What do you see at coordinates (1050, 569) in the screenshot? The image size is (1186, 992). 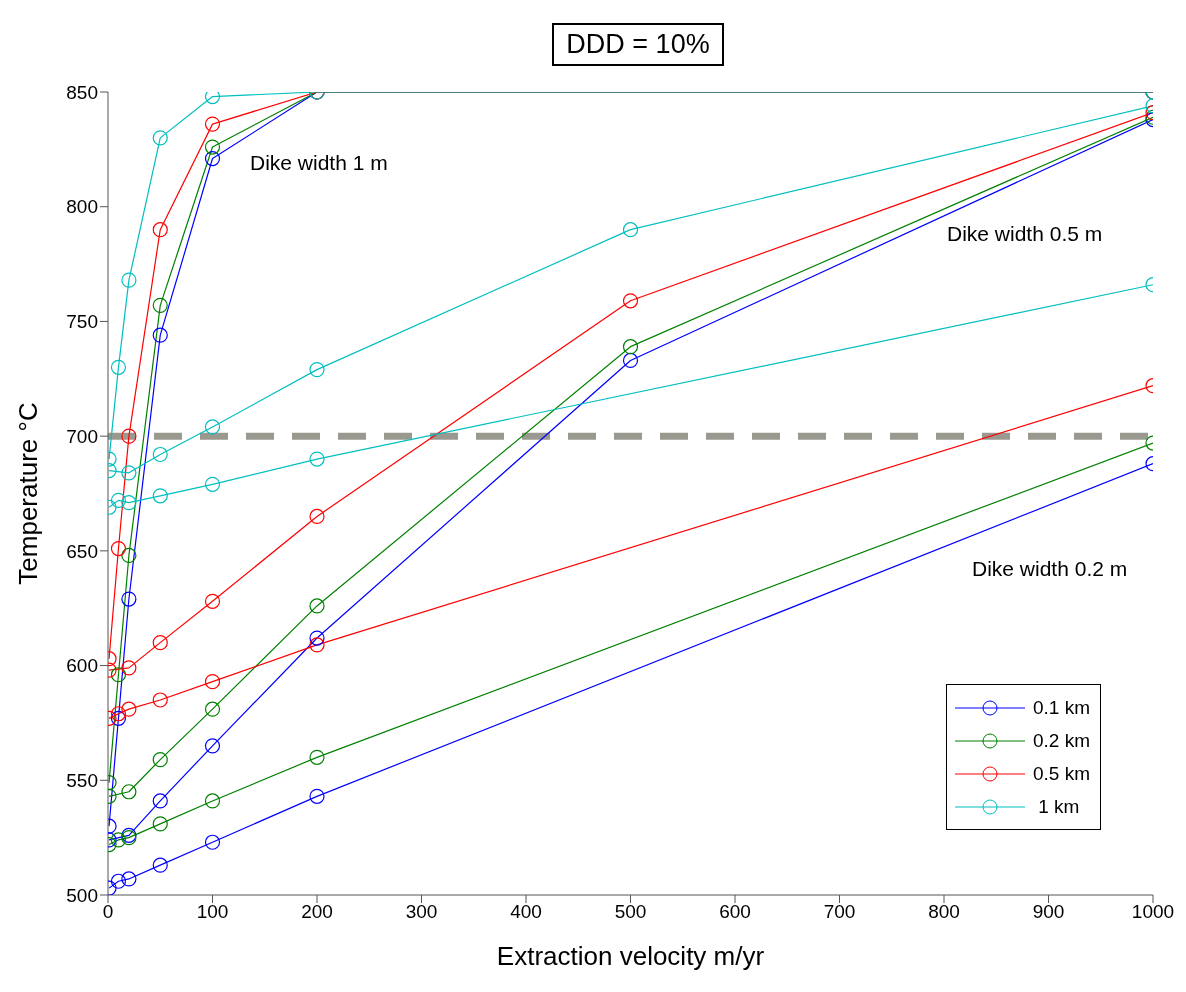 I see `annotation: Dike width 0.2 m` at bounding box center [1050, 569].